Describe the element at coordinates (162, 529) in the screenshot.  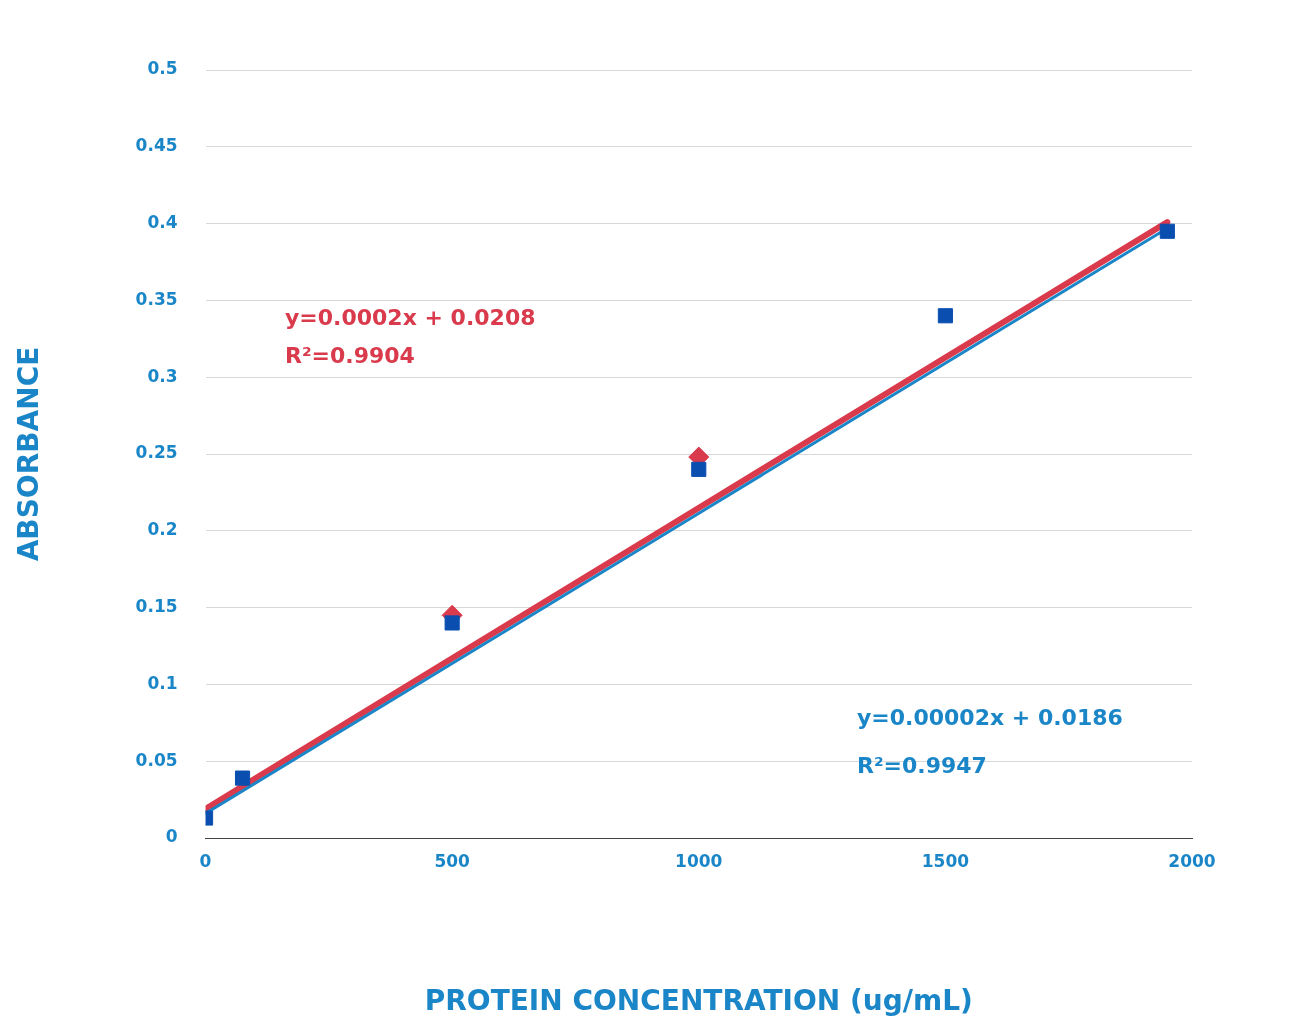
I see `y-tick-label: 0.2` at that location.